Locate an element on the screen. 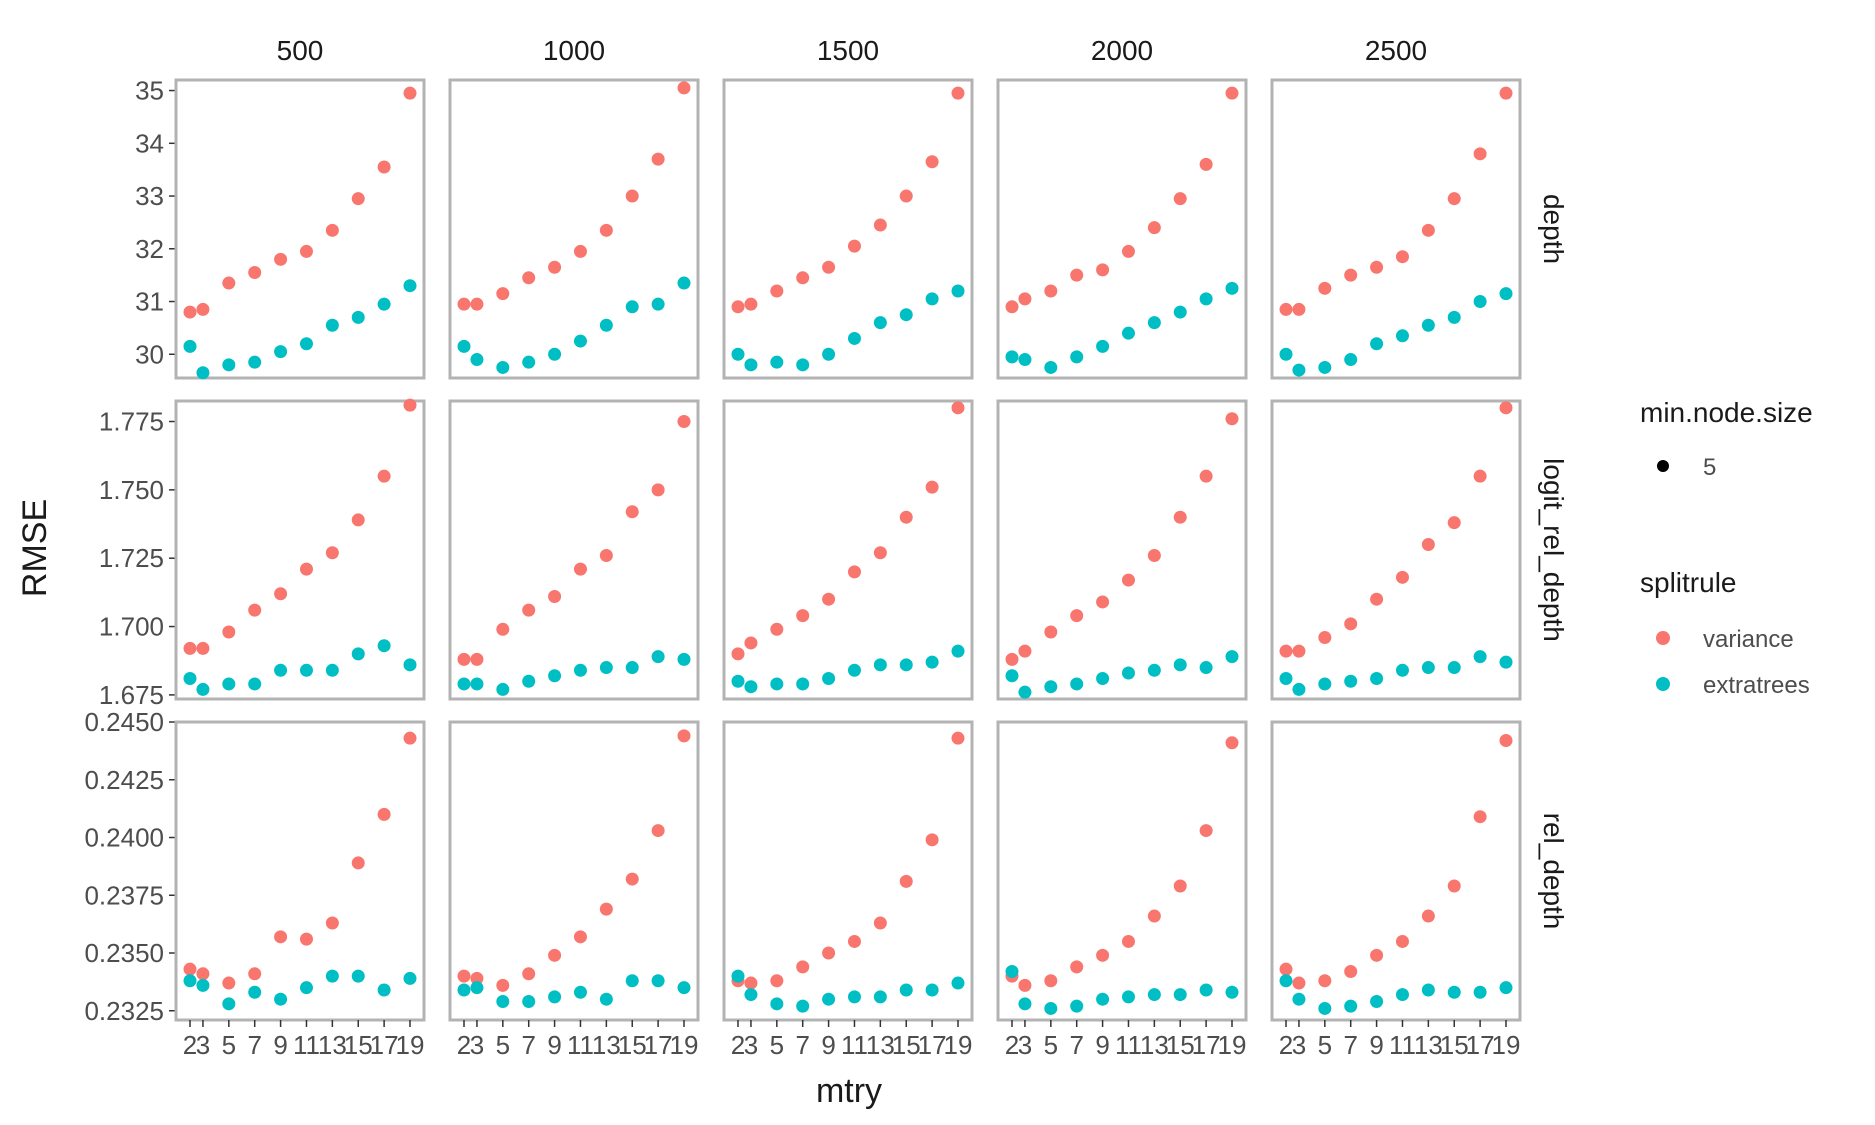  x-tick-label: 9 is located at coordinates (280, 1045).